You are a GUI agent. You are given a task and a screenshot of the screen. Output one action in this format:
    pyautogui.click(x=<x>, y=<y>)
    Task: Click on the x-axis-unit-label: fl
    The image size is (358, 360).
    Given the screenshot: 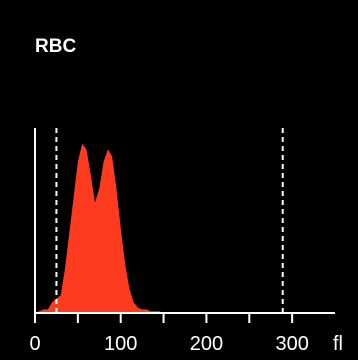 What is the action you would take?
    pyautogui.click(x=338, y=344)
    